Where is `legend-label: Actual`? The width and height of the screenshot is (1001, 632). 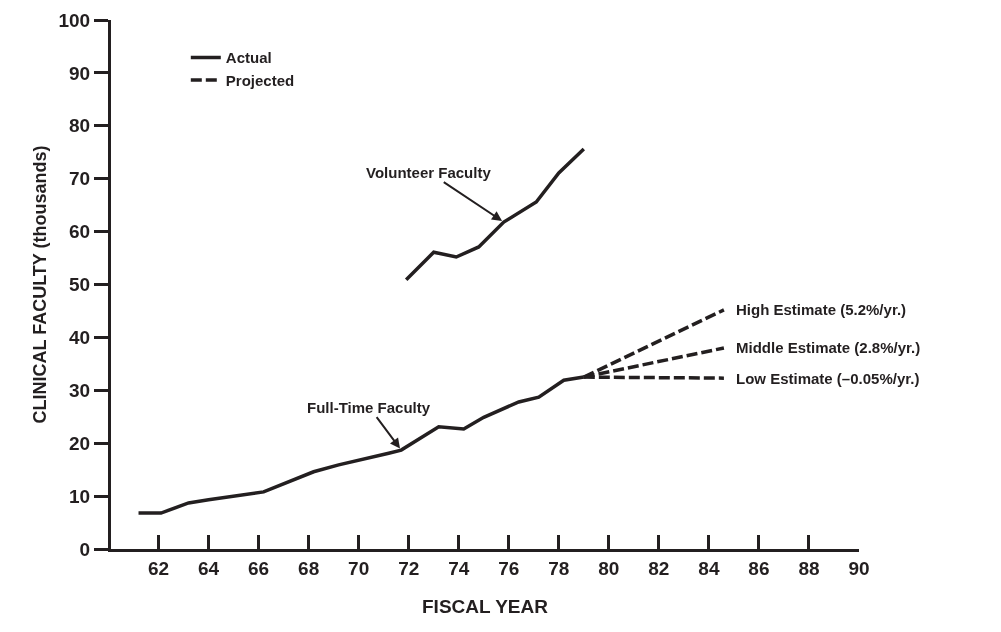
legend-label: Actual is located at coordinates (248, 58).